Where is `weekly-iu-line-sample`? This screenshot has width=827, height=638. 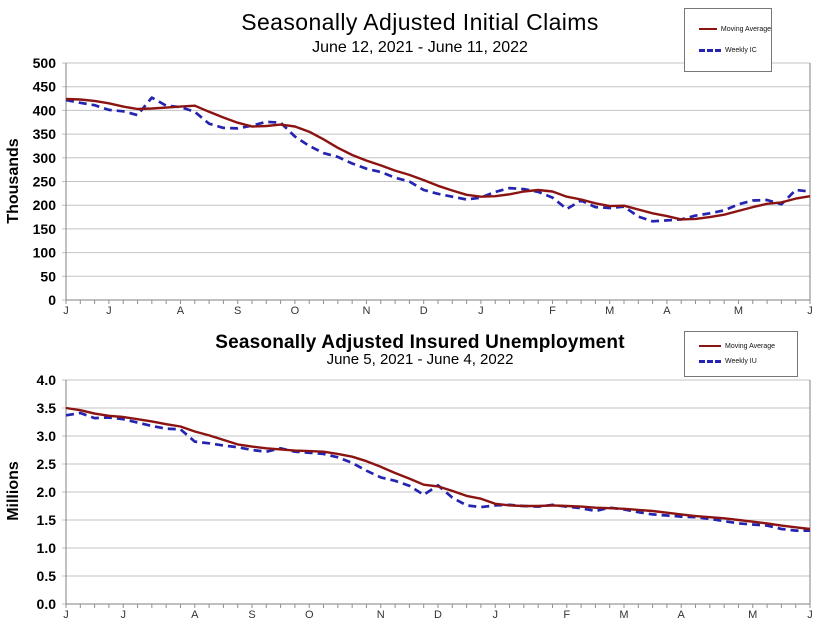
weekly-iu-line-sample is located at coordinates (710, 362).